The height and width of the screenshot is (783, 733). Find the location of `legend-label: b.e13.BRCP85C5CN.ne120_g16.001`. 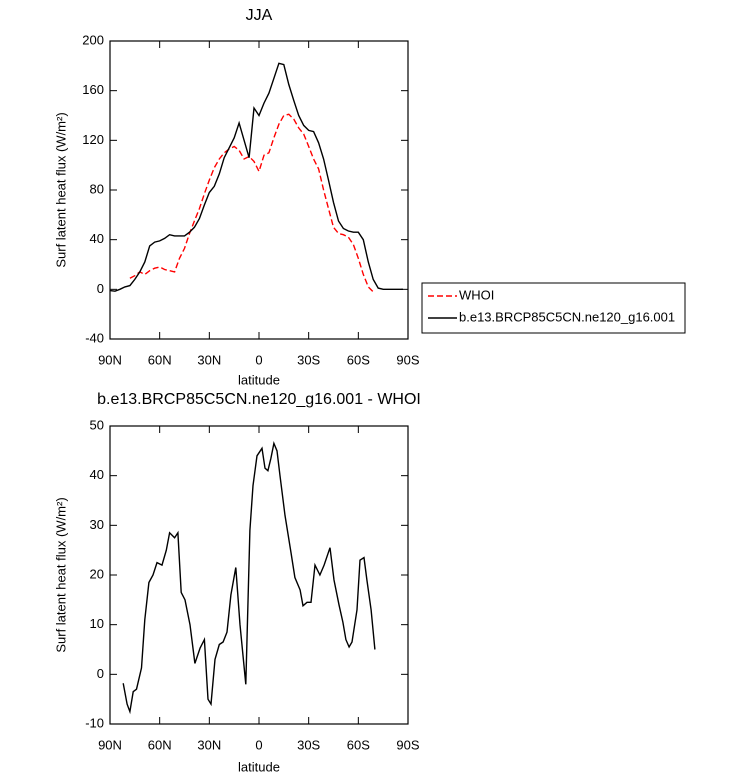

legend-label: b.e13.BRCP85C5CN.ne120_g16.001 is located at coordinates (567, 316).